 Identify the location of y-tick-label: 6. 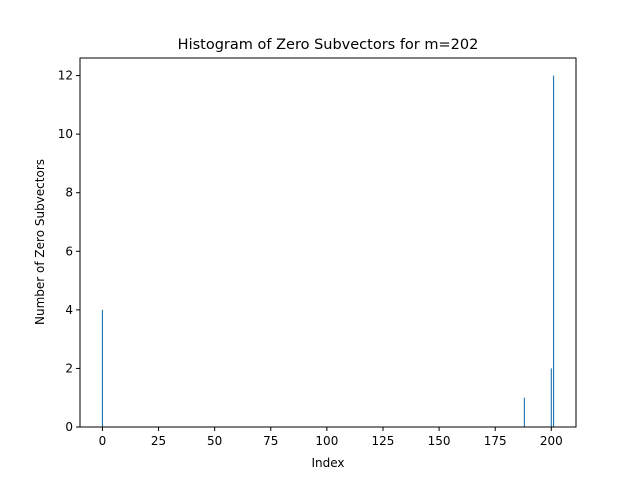
(69, 251).